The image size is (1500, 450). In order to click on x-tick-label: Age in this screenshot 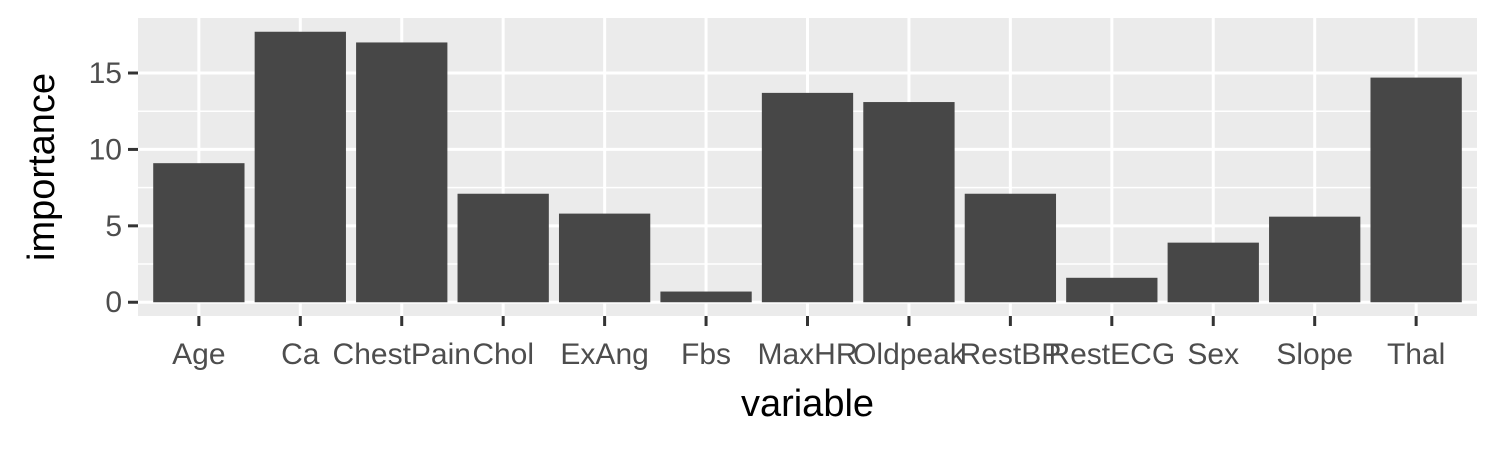, I will do `click(198, 354)`.